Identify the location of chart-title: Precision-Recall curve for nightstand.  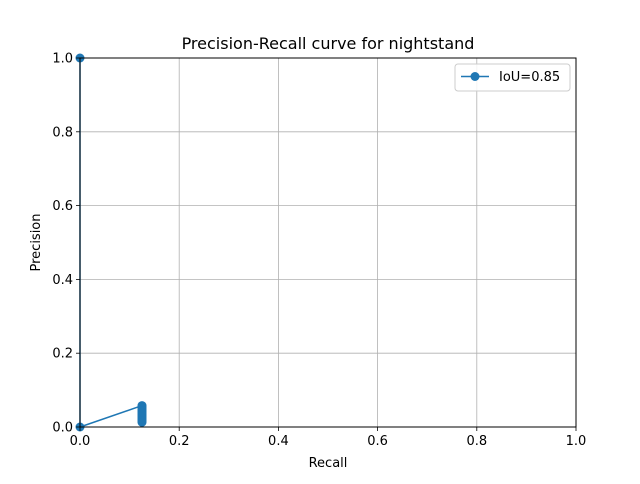
(328, 43).